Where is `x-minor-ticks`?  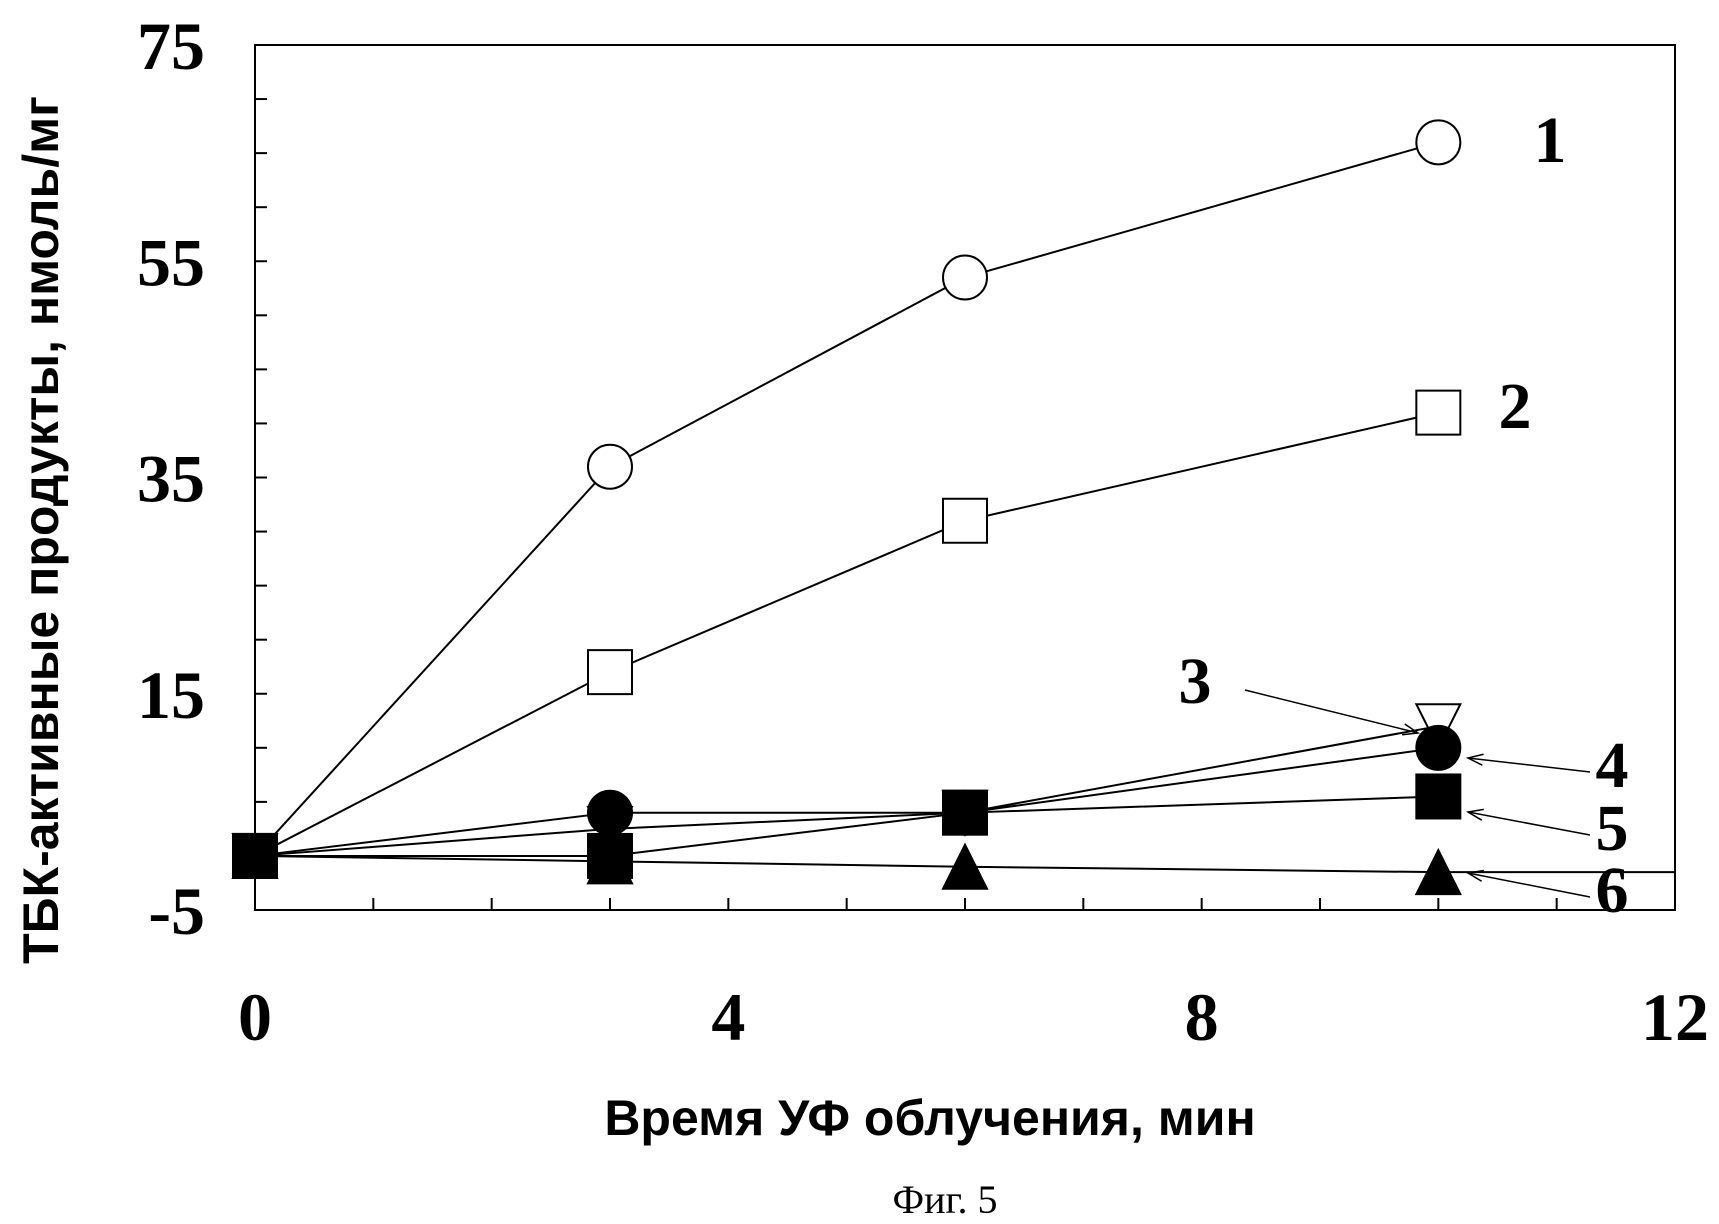 x-minor-ticks is located at coordinates (965, 904).